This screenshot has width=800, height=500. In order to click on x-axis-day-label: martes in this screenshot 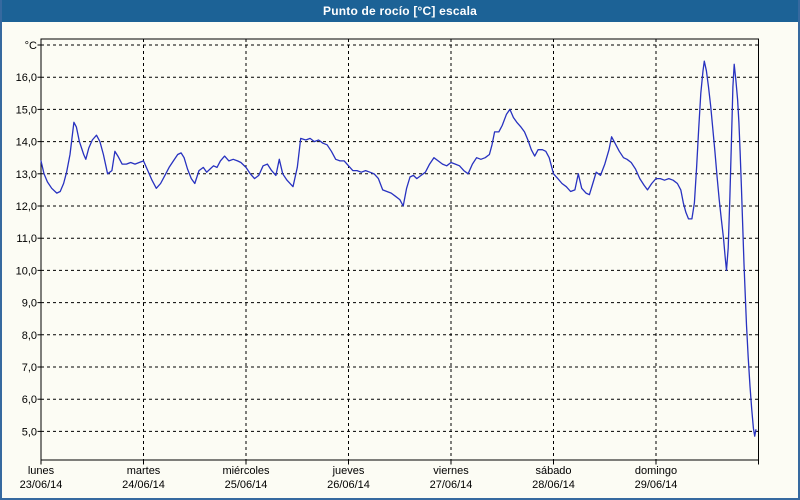, I will do `click(144, 471)`.